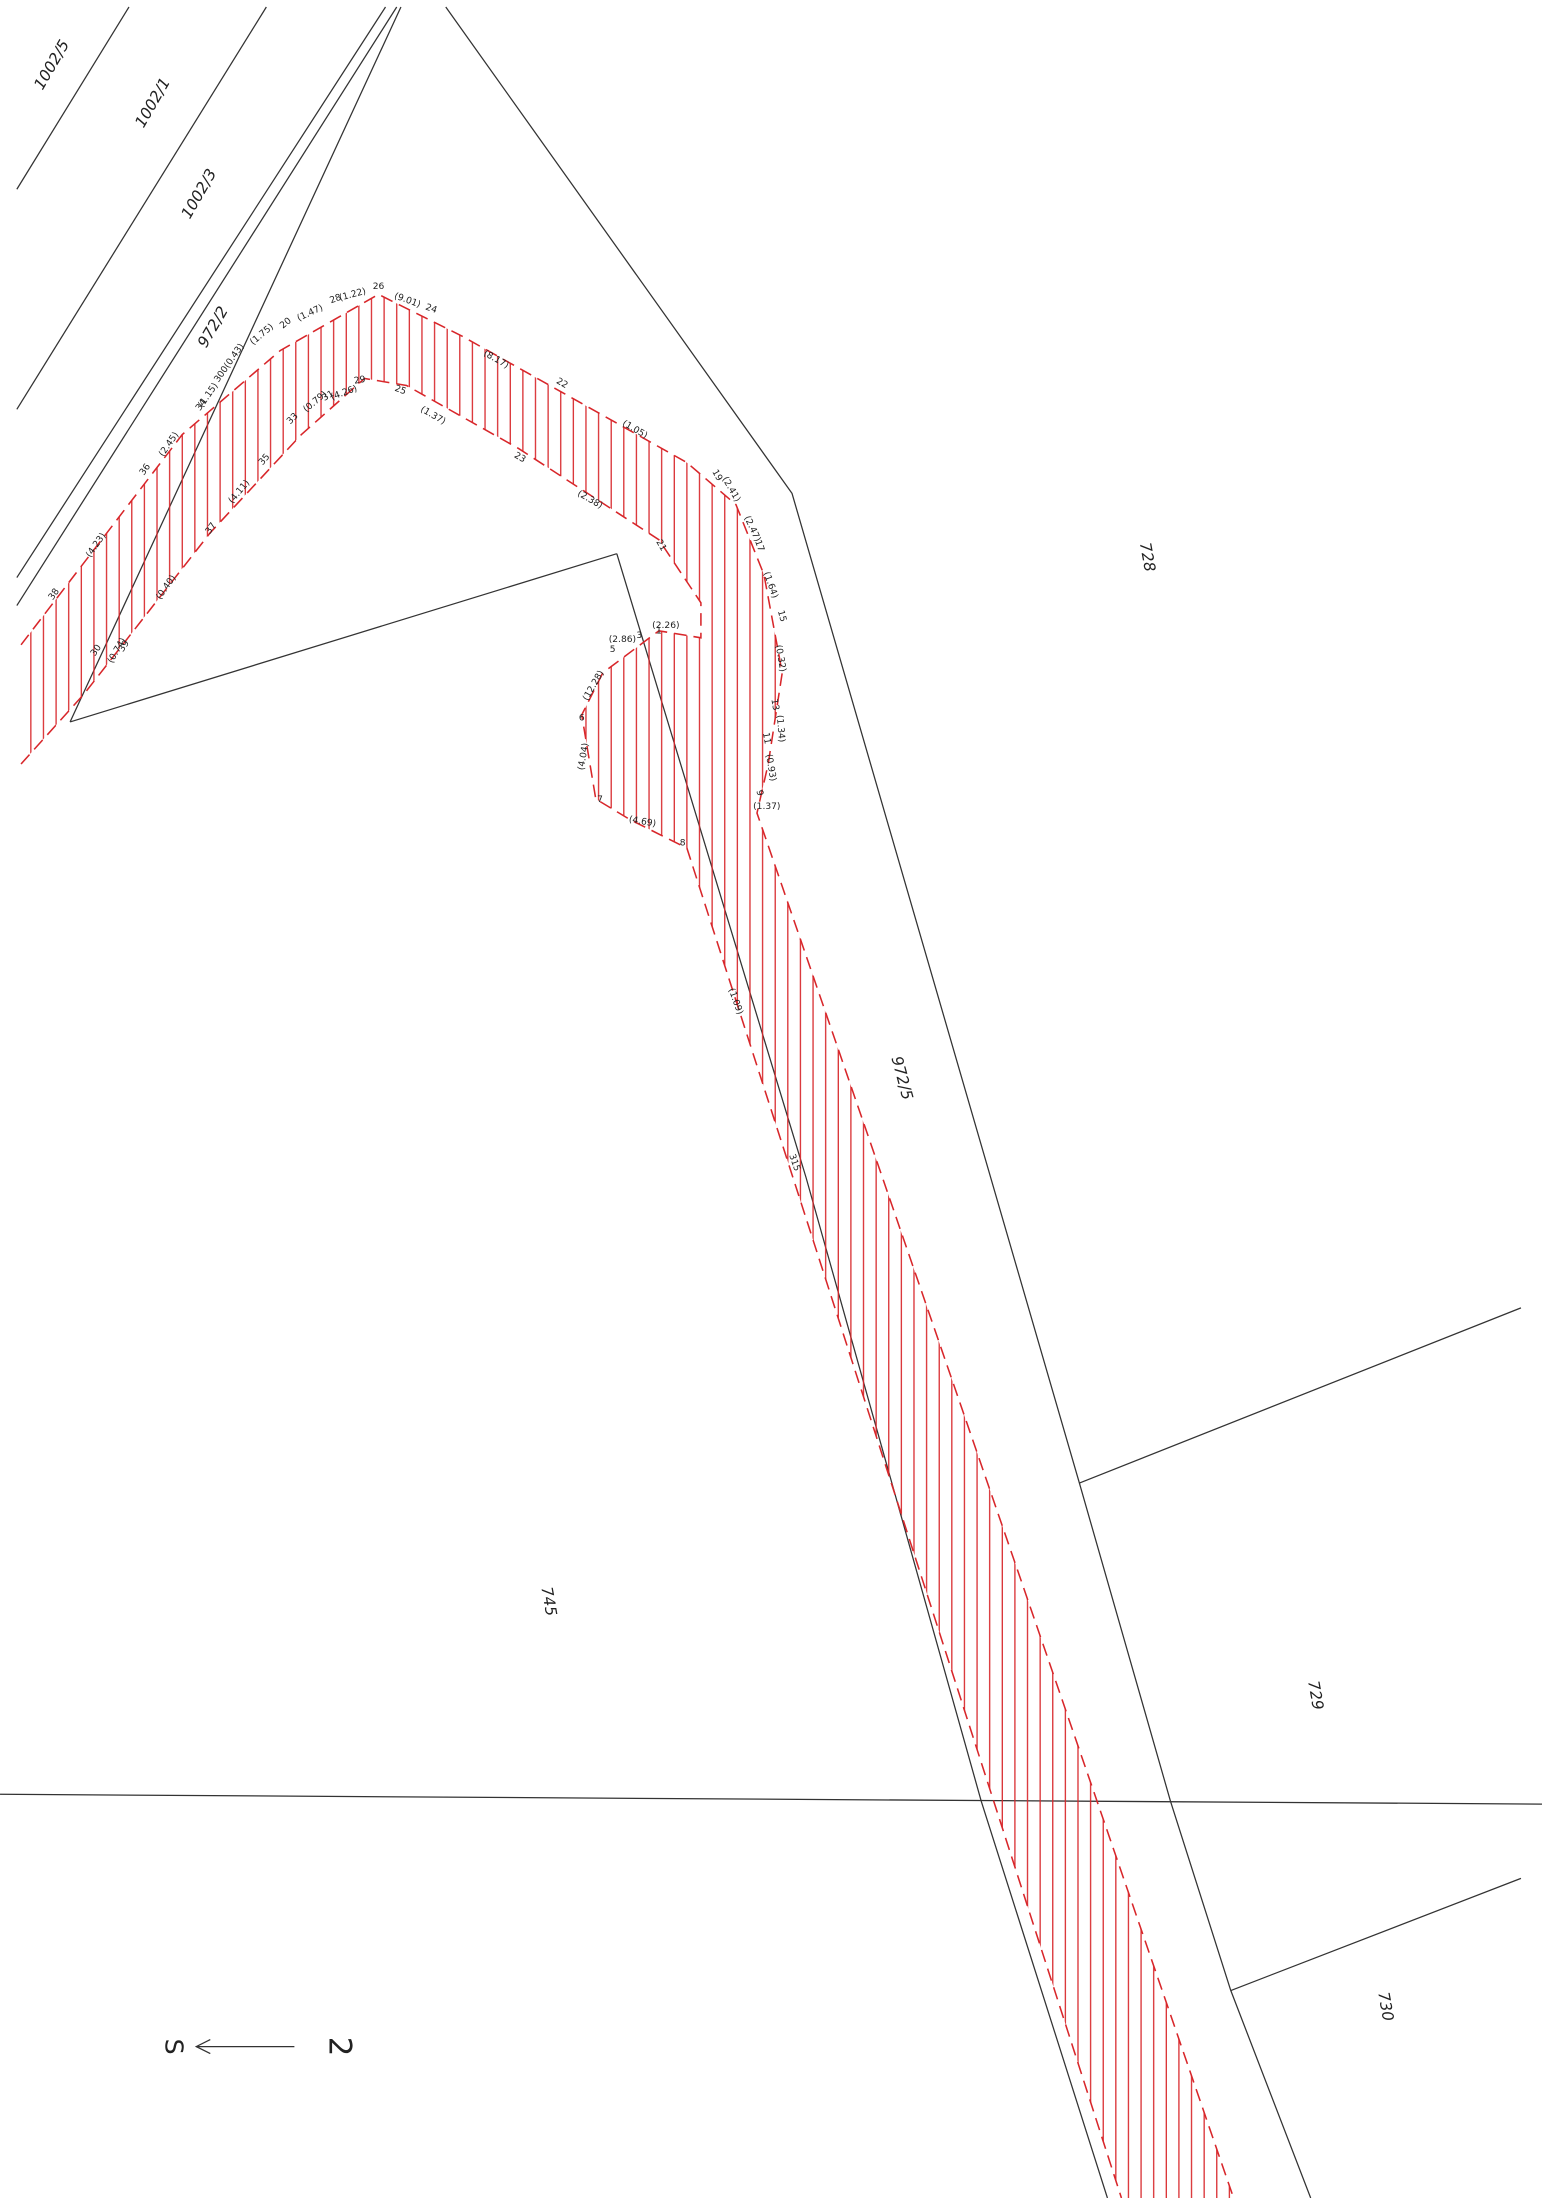  Describe the element at coordinates (548, 1601) in the screenshot. I see `parcel-label: 745` at that location.